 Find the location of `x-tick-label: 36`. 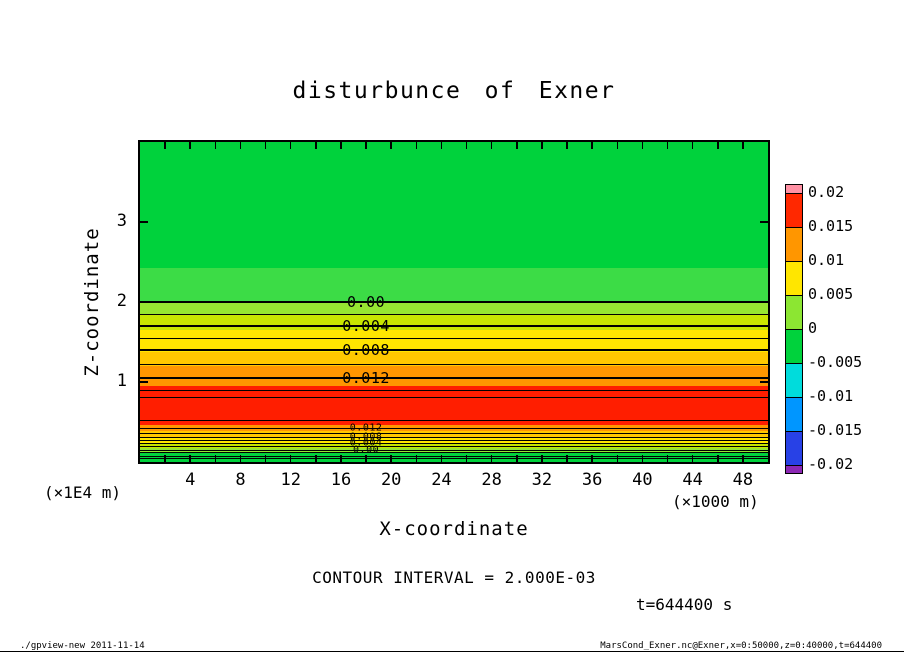

x-tick-label: 36 is located at coordinates (592, 480).